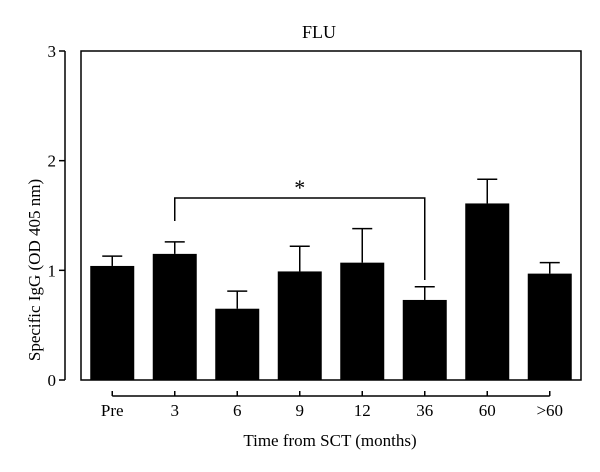  What do you see at coordinates (332, 405) in the screenshot?
I see `x-axis: Pre 3 6 9 12 36 60 >60` at bounding box center [332, 405].